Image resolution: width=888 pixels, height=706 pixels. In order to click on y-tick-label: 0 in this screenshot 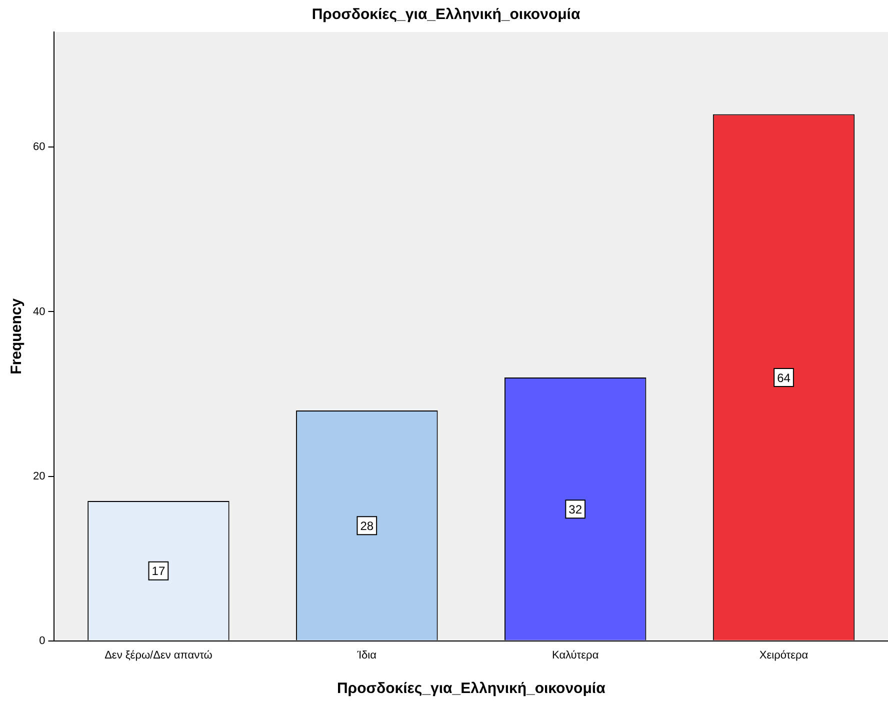, I will do `click(42, 640)`.